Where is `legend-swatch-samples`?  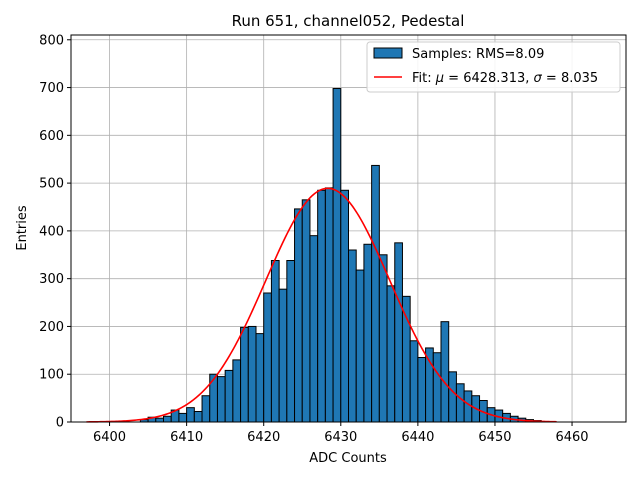
legend-swatch-samples is located at coordinates (388, 53).